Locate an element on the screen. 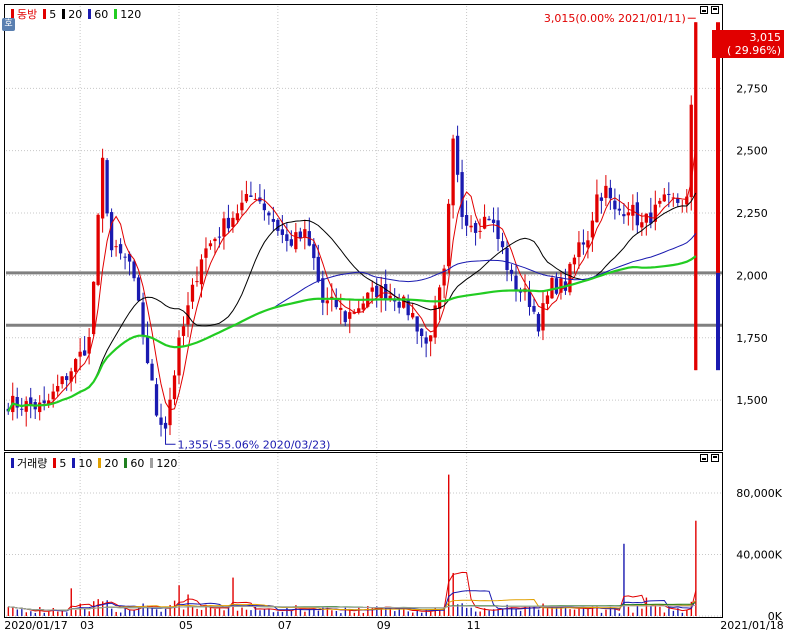 The height and width of the screenshot is (633, 786). volume-panel-maximize-icon is located at coordinates (715, 458).